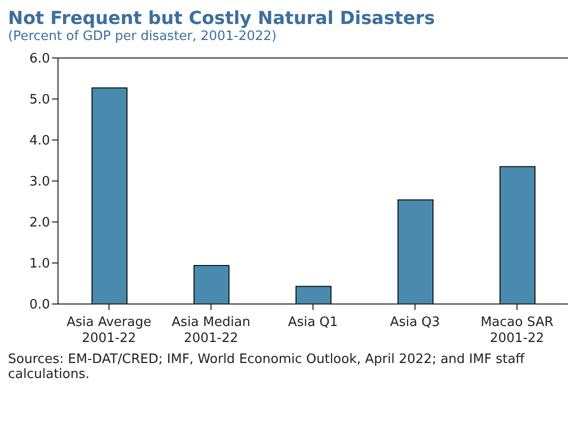 This screenshot has width=586, height=421. What do you see at coordinates (222, 18) in the screenshot?
I see `chart-title: Not Frequent but Costly Natural Disasters` at bounding box center [222, 18].